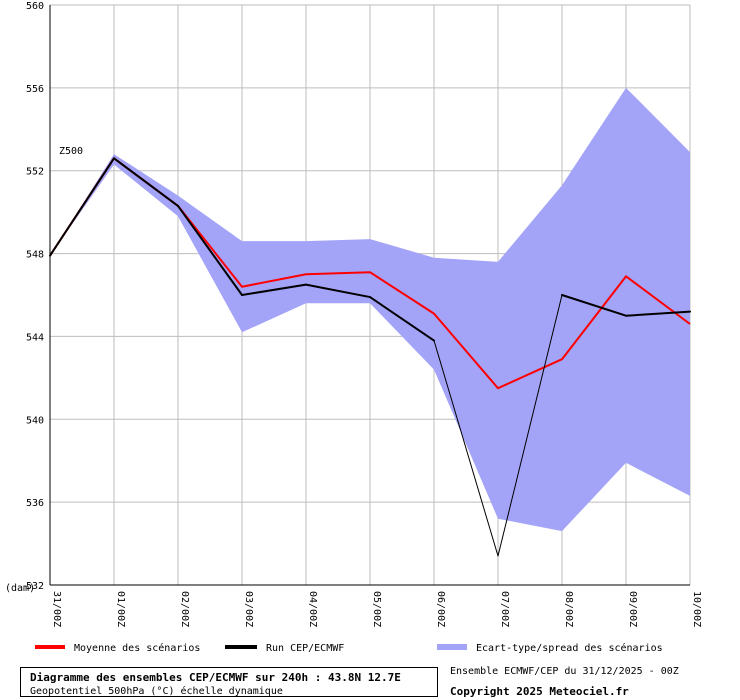  Describe the element at coordinates (71, 151) in the screenshot. I see `series-label: Z500` at that location.